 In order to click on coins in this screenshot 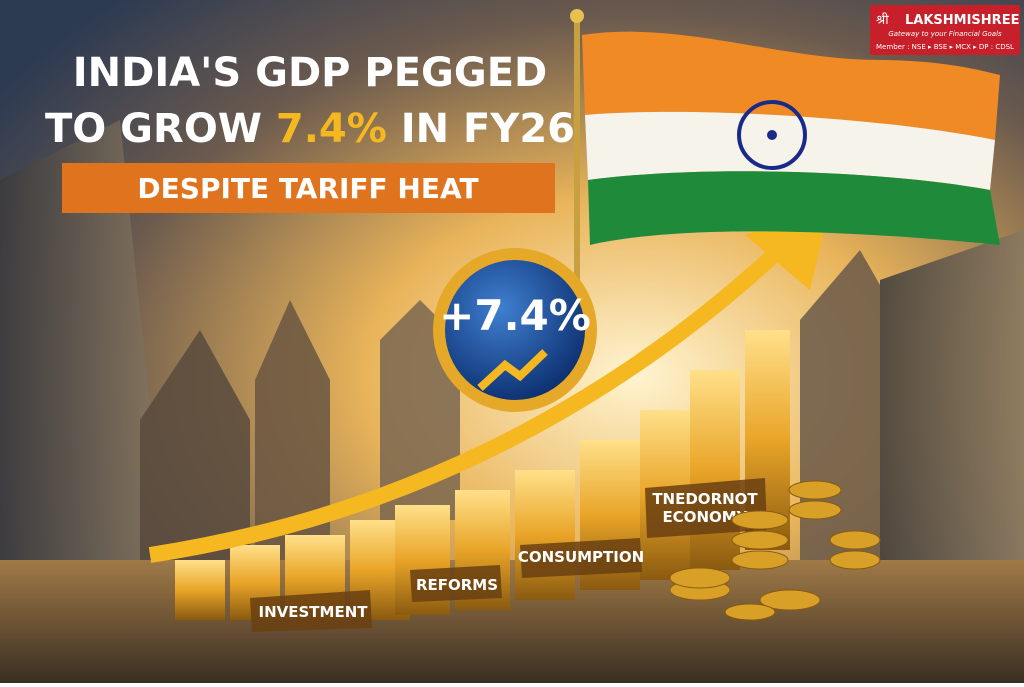, I will do `click(775, 550)`.